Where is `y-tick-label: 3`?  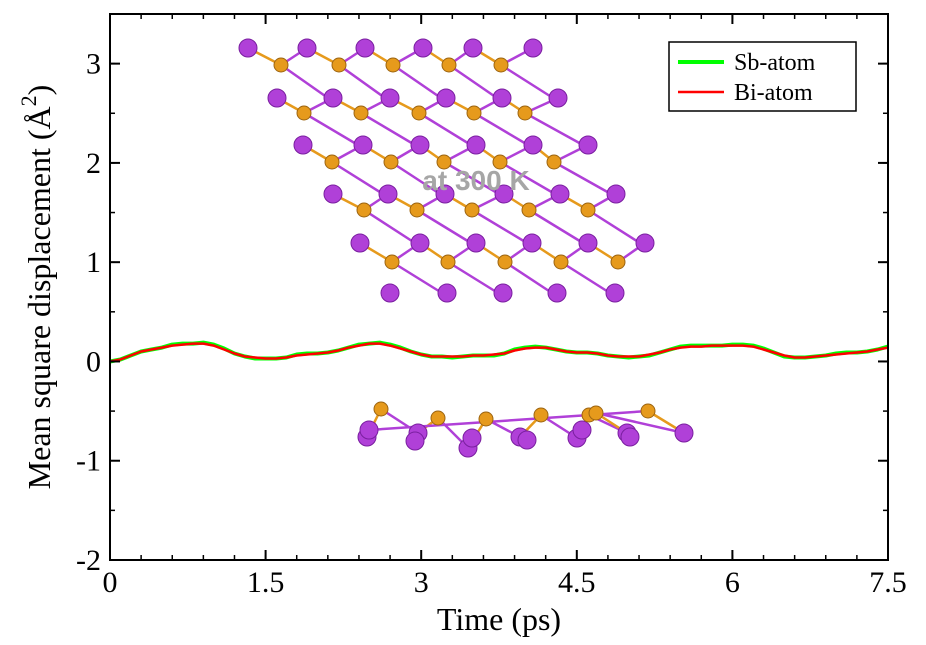
y-tick-label: 3 is located at coordinates (93, 64).